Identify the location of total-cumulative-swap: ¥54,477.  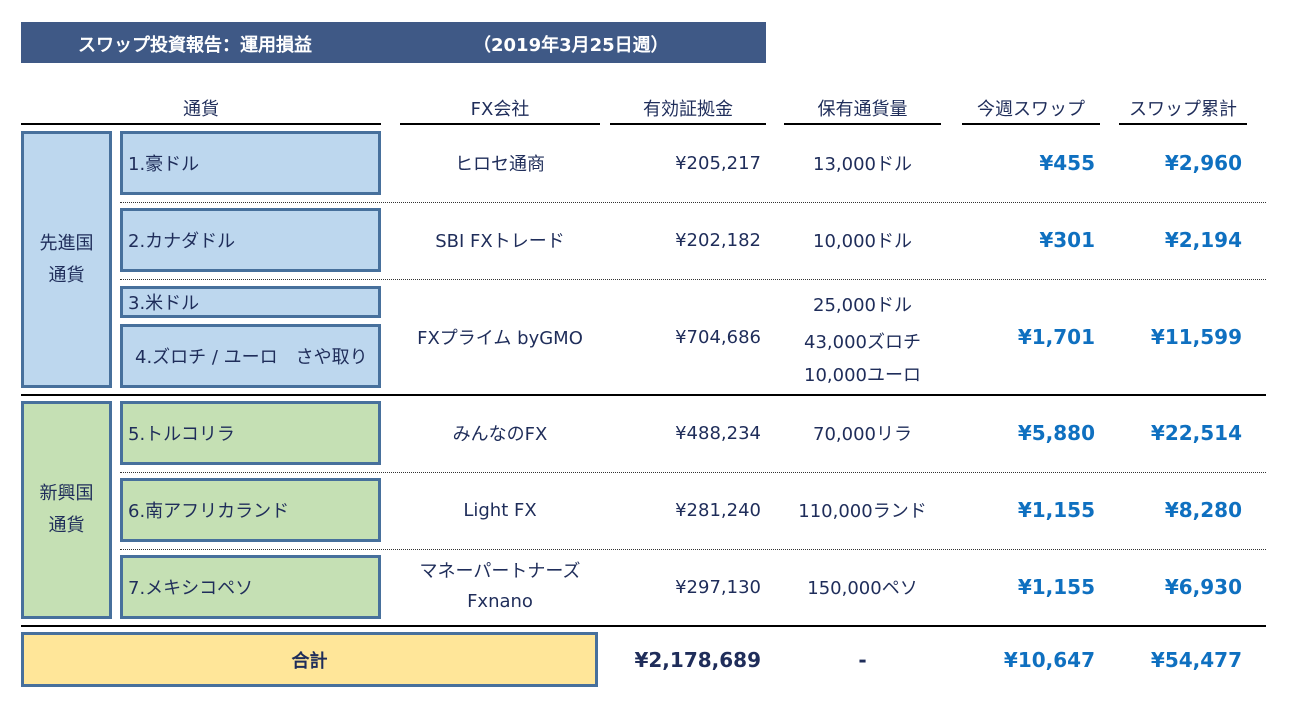
(1196, 659).